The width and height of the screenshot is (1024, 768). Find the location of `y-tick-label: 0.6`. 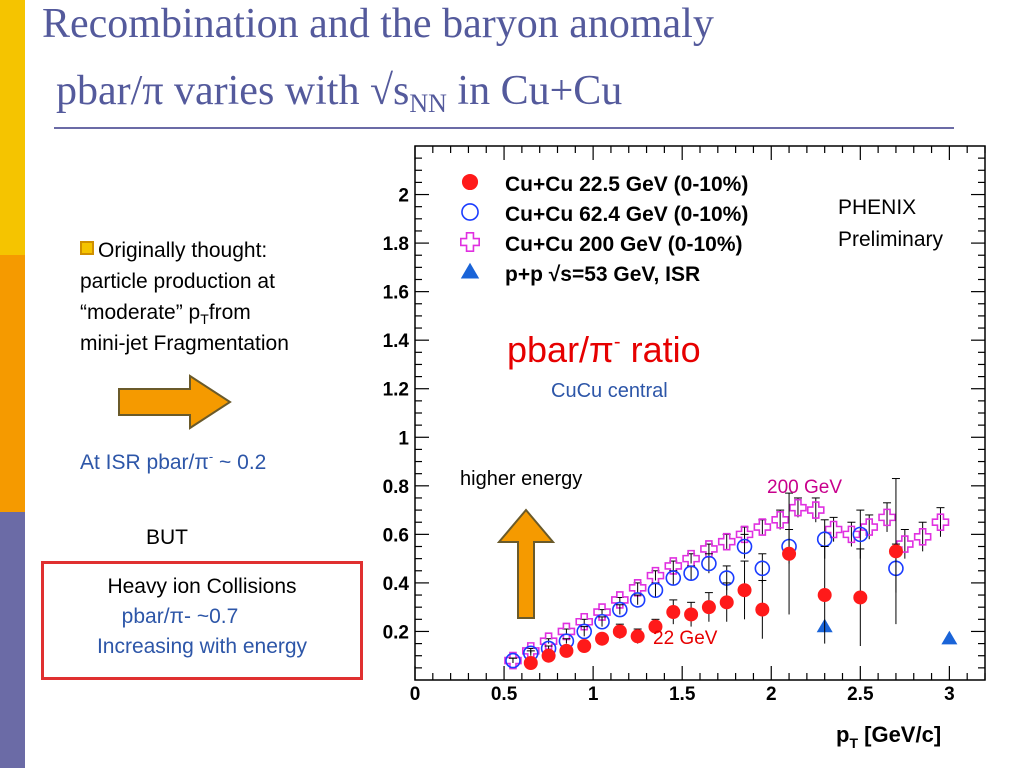

y-tick-label: 0.6 is located at coordinates (396, 535).